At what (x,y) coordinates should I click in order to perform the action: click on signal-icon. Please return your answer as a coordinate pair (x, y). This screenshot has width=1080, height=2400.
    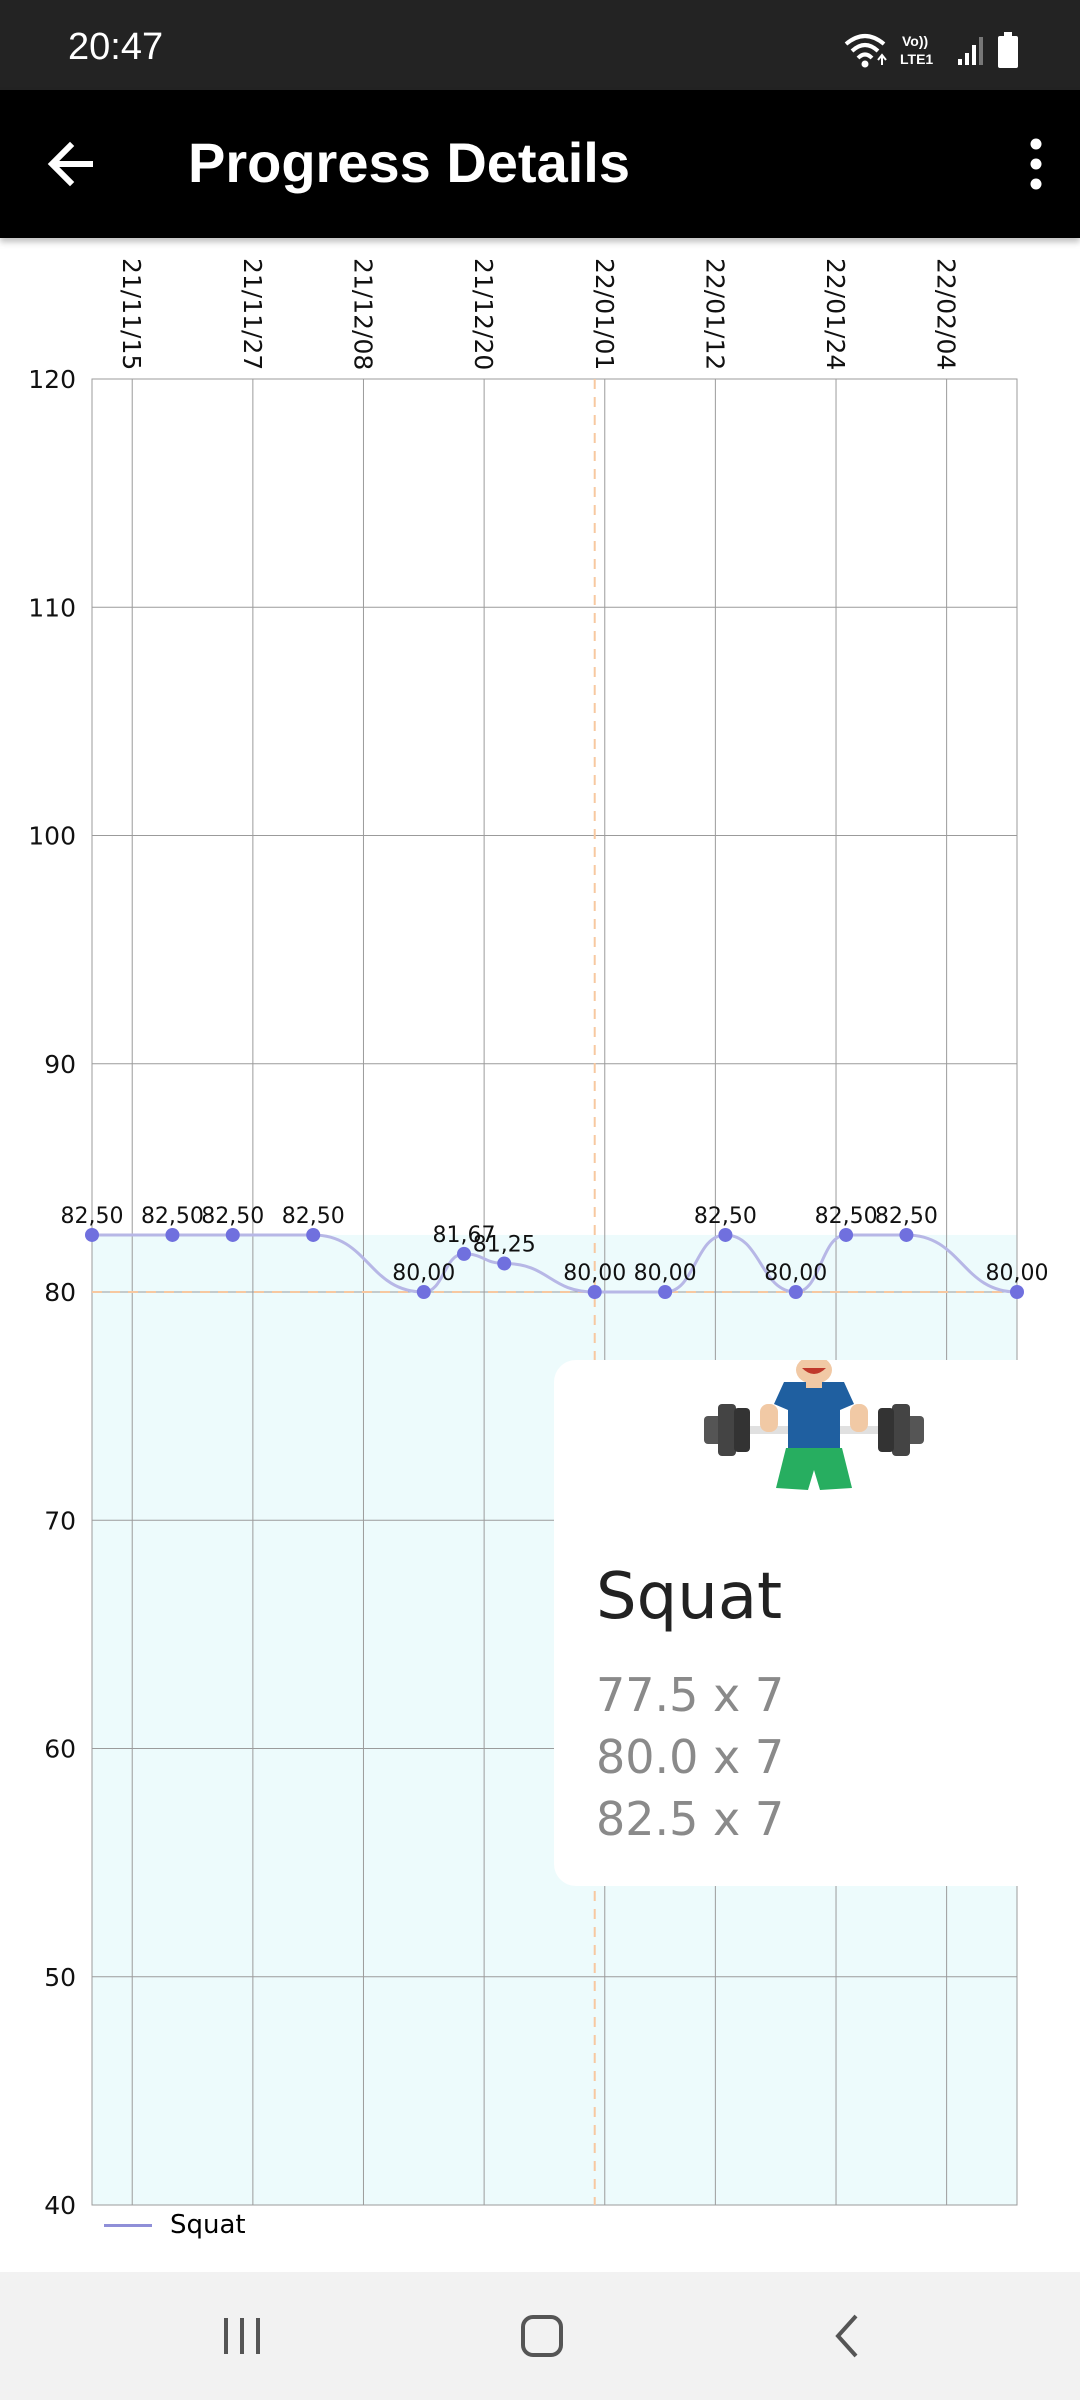
    Looking at the image, I should click on (970, 51).